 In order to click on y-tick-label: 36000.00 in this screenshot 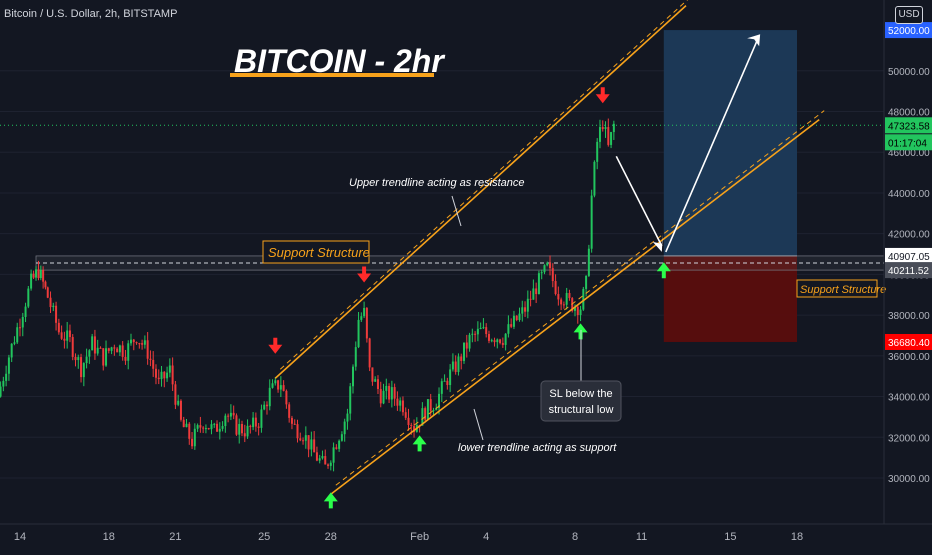, I will do `click(909, 357)`.